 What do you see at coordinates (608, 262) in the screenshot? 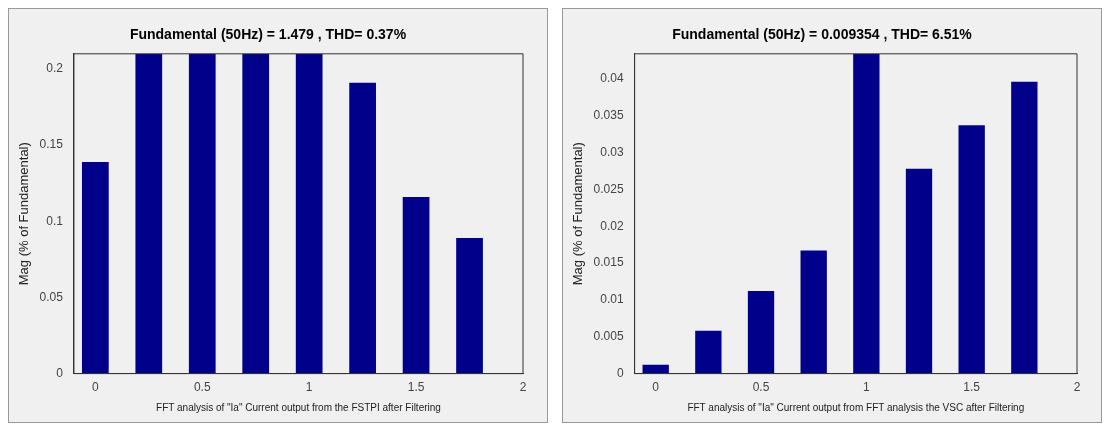
I see `y-tick-label: 0.015` at bounding box center [608, 262].